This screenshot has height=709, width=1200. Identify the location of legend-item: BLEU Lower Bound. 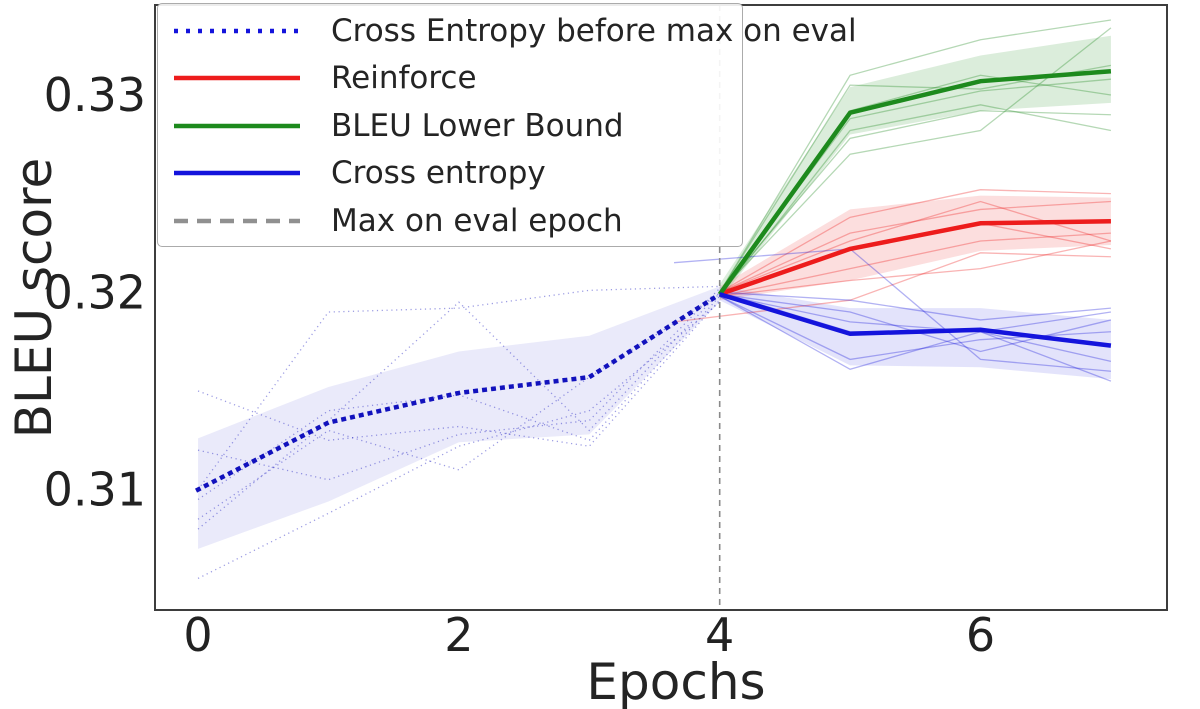
(450, 126).